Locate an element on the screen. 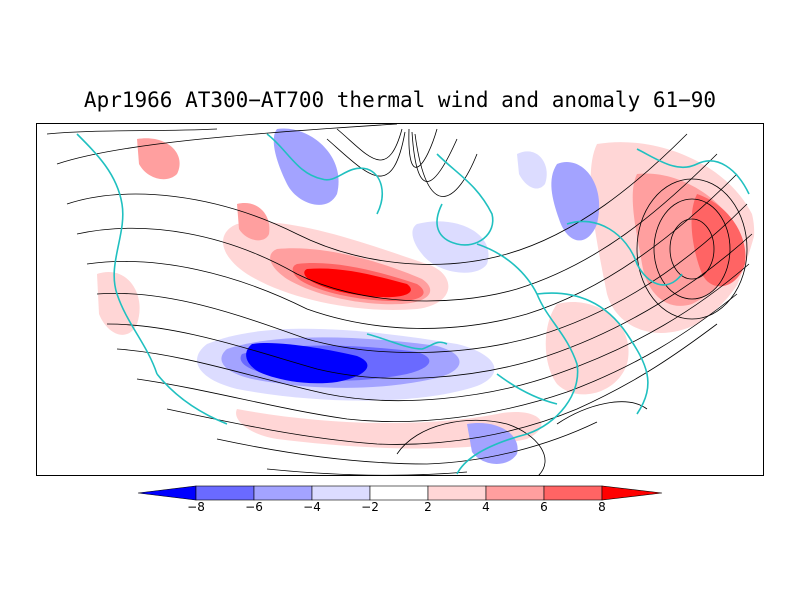  color-legend is located at coordinates (400, 493).